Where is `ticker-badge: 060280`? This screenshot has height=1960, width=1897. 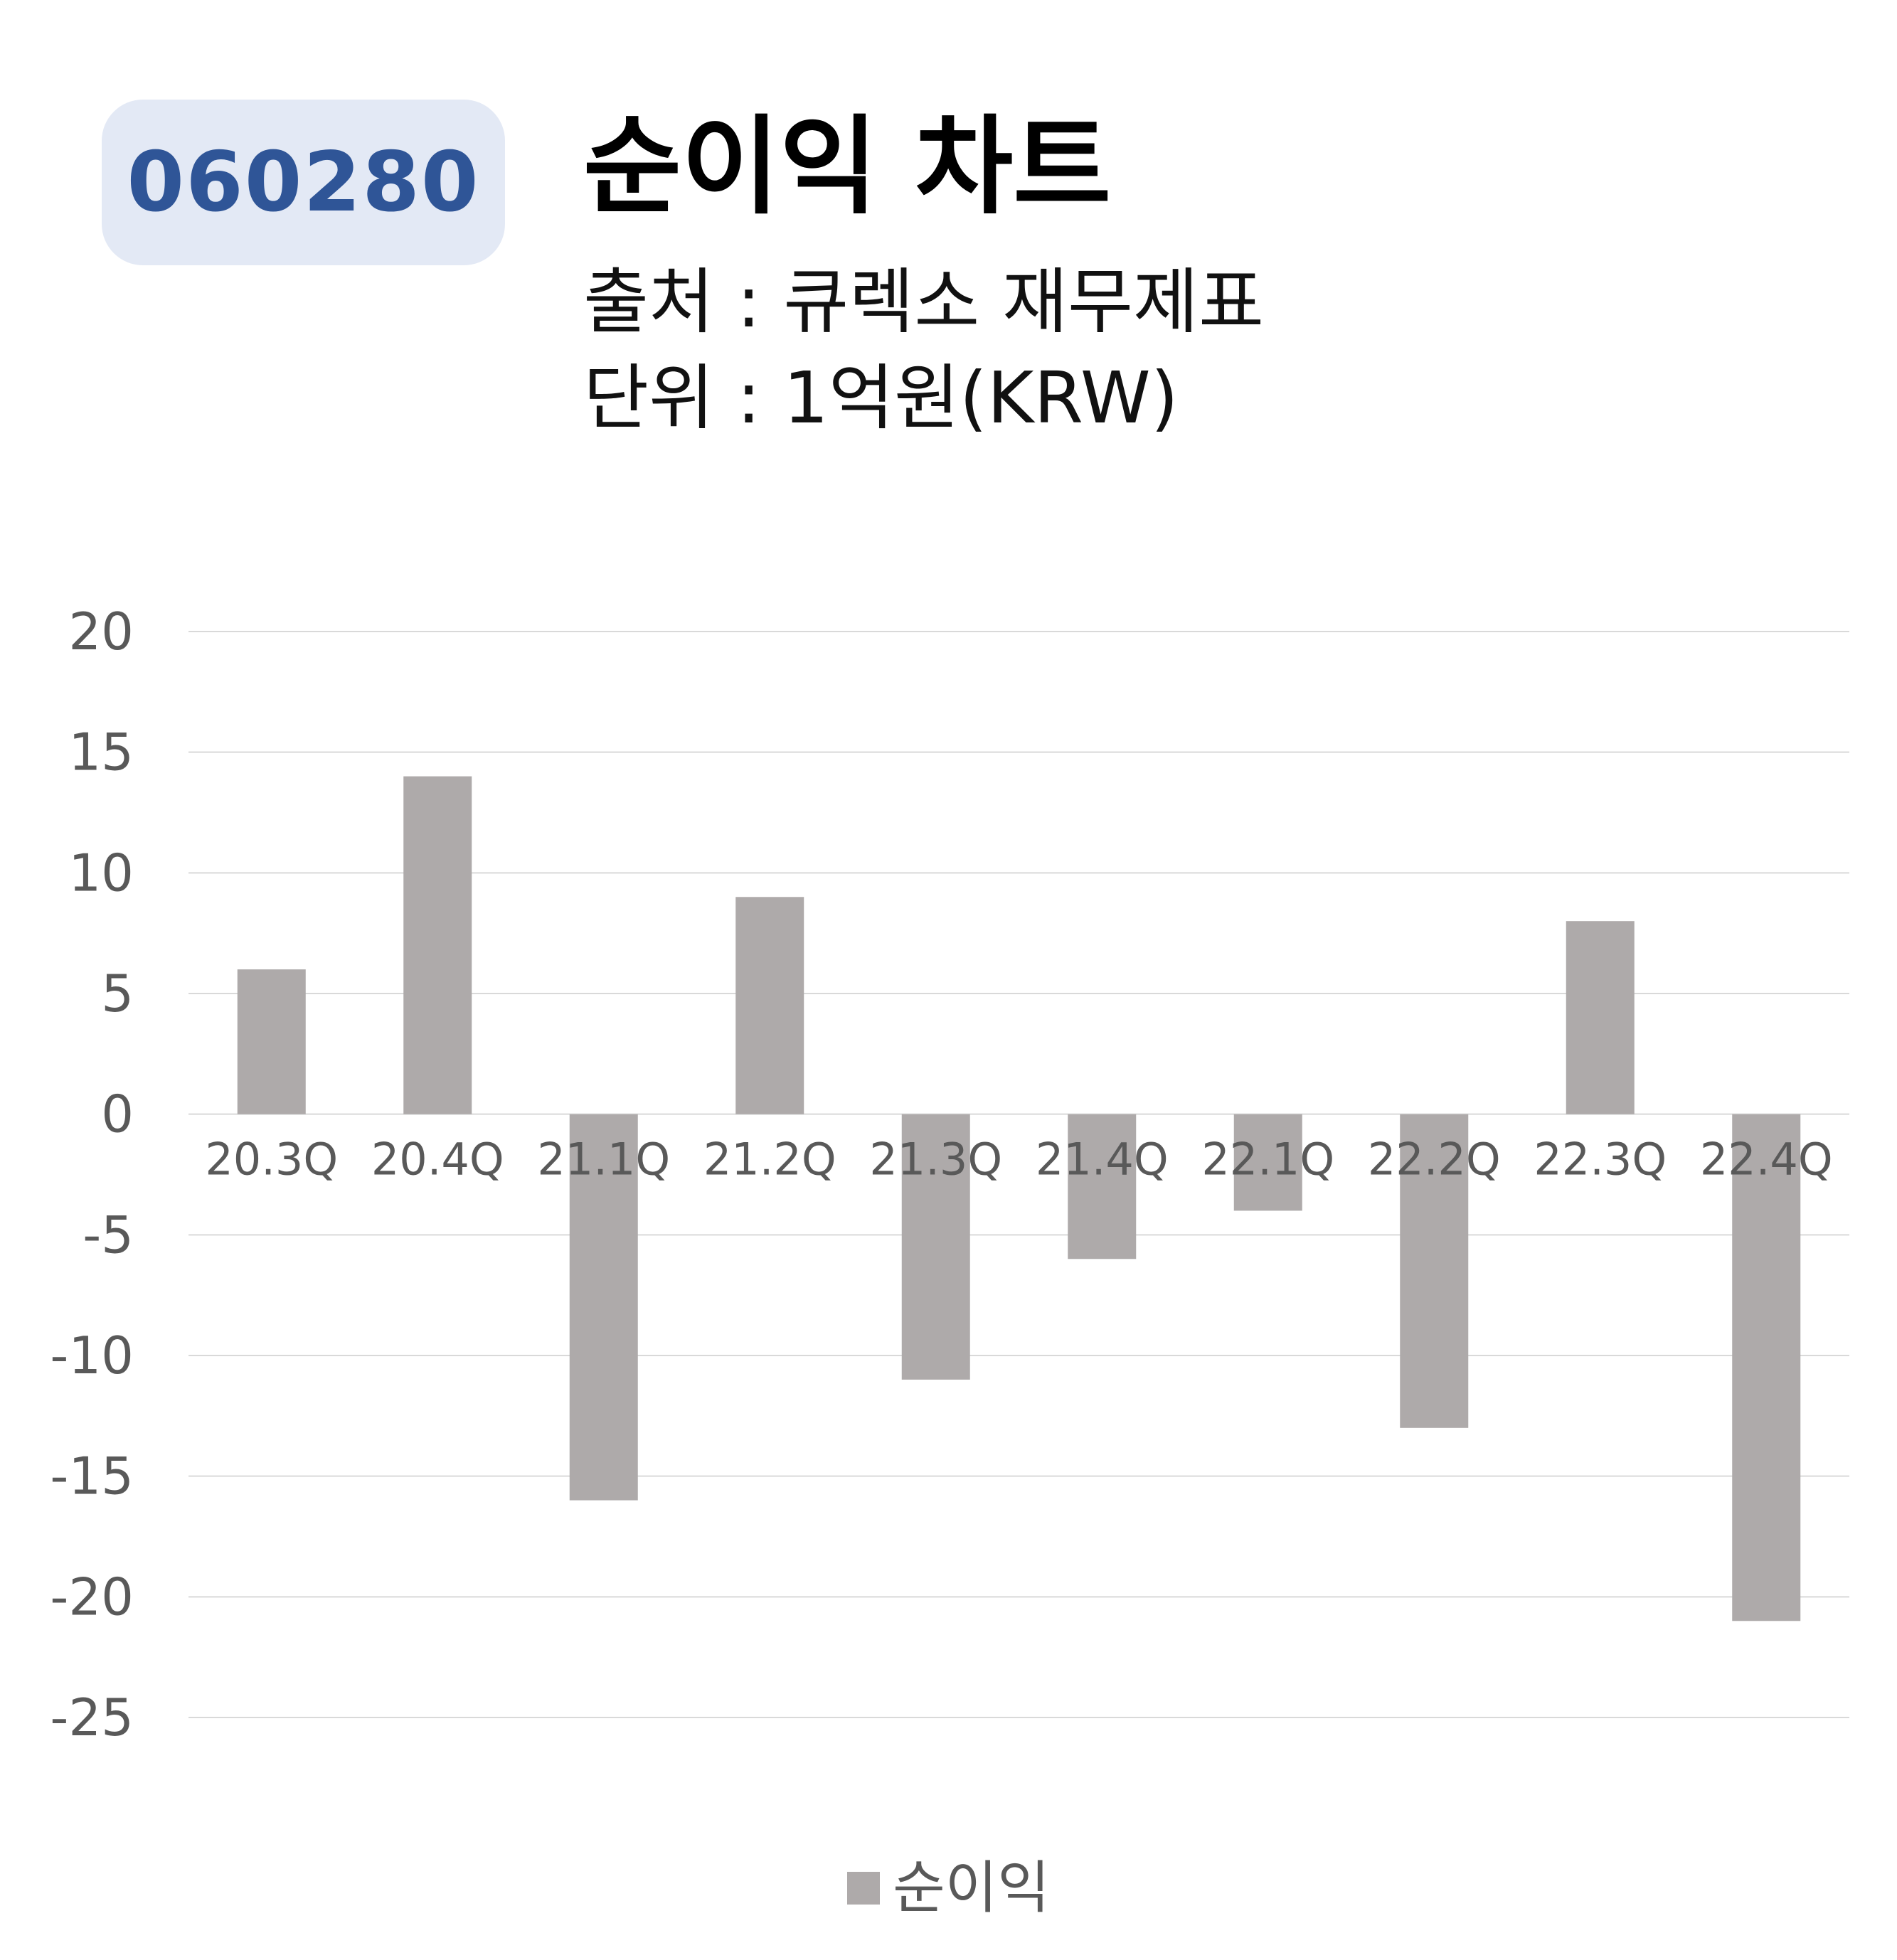
ticker-badge: 060280 is located at coordinates (303, 182).